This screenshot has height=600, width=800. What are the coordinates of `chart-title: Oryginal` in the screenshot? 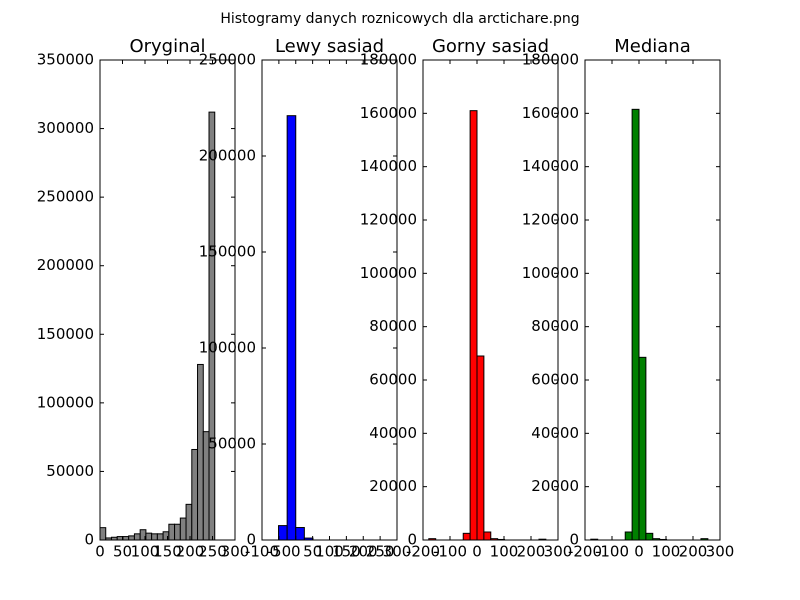 It's located at (167, 46).